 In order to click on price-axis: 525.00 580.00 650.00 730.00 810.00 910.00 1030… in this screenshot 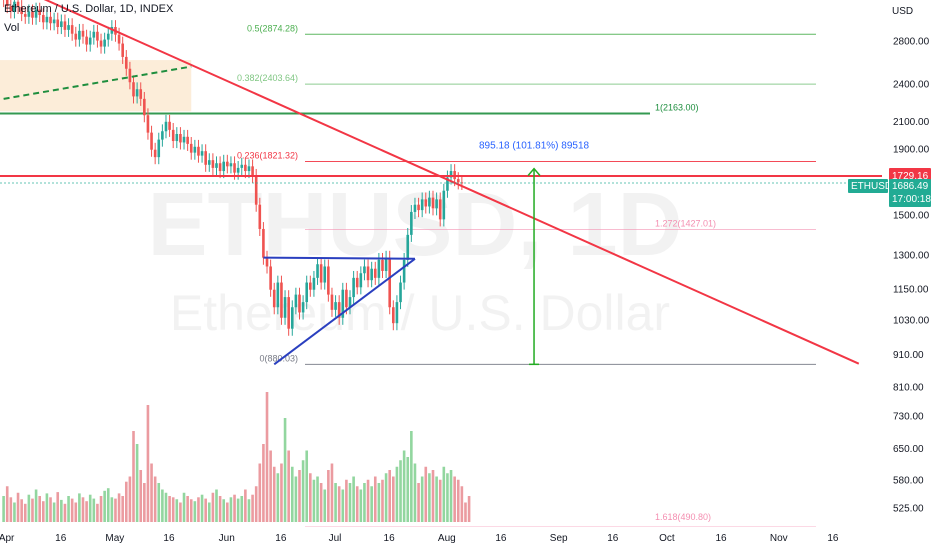, I will do `click(908, 275)`.